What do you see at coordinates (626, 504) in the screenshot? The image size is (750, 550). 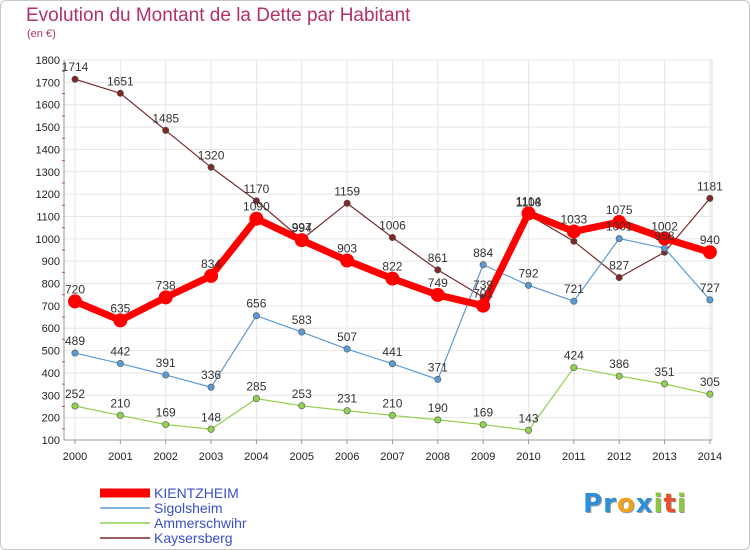 I see `logo-letter: o` at bounding box center [626, 504].